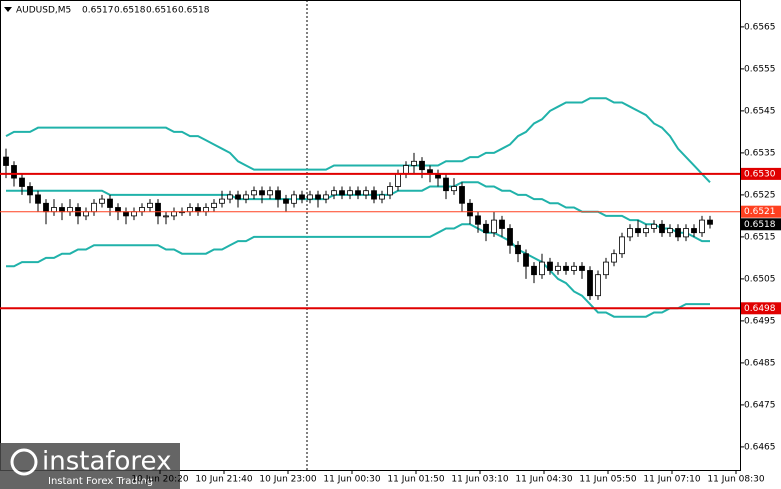 The height and width of the screenshot is (489, 781). I want to click on current-price-tag, so click(761, 224).